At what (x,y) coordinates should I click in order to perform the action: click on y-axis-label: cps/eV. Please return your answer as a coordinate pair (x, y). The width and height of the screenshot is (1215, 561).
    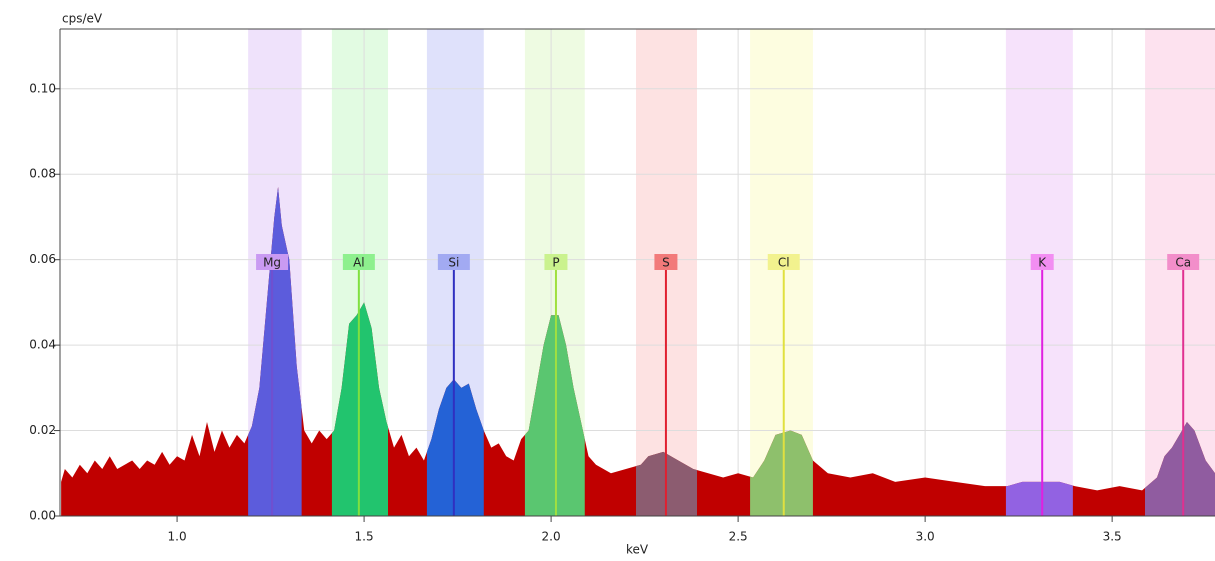
    Looking at the image, I should click on (82, 19).